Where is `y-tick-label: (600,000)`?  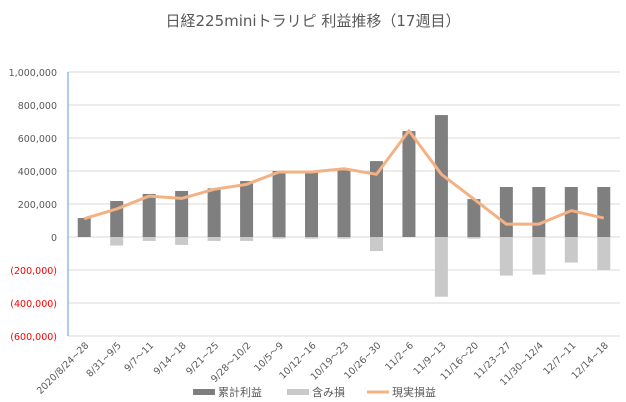
y-tick-label: (600,000) is located at coordinates (33, 337).